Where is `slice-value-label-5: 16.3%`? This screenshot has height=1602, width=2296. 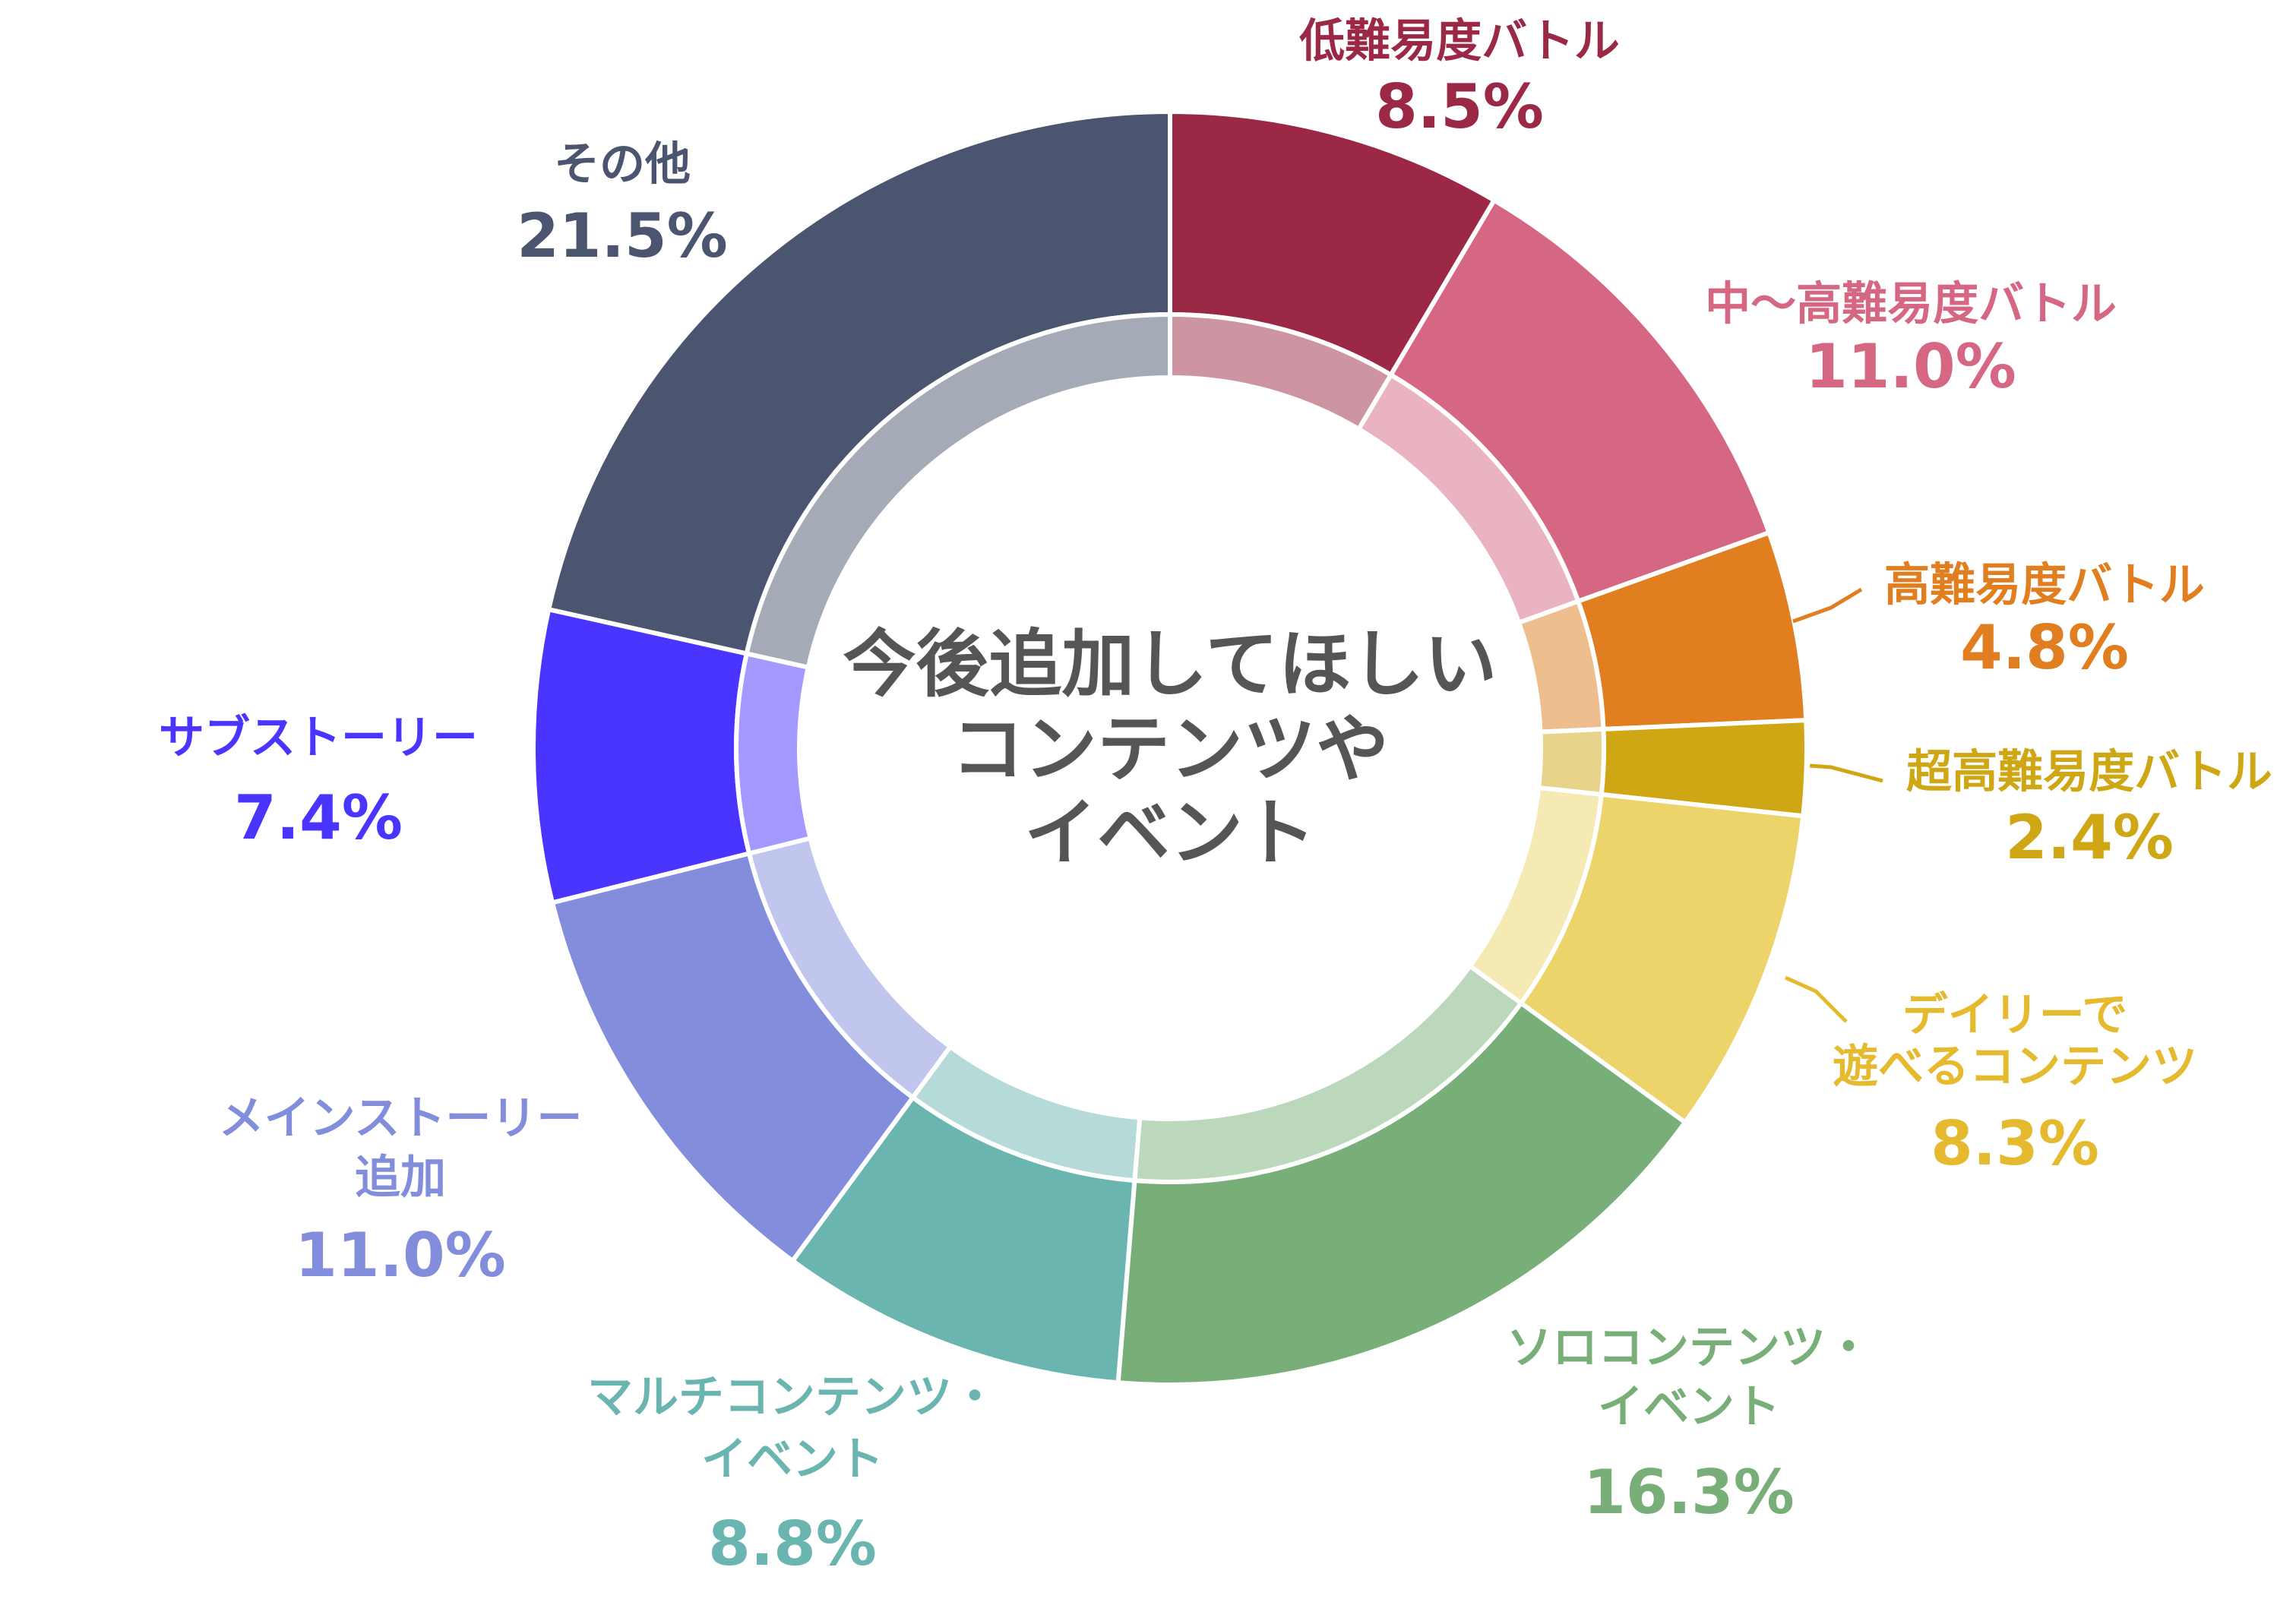 slice-value-label-5: 16.3% is located at coordinates (1689, 1493).